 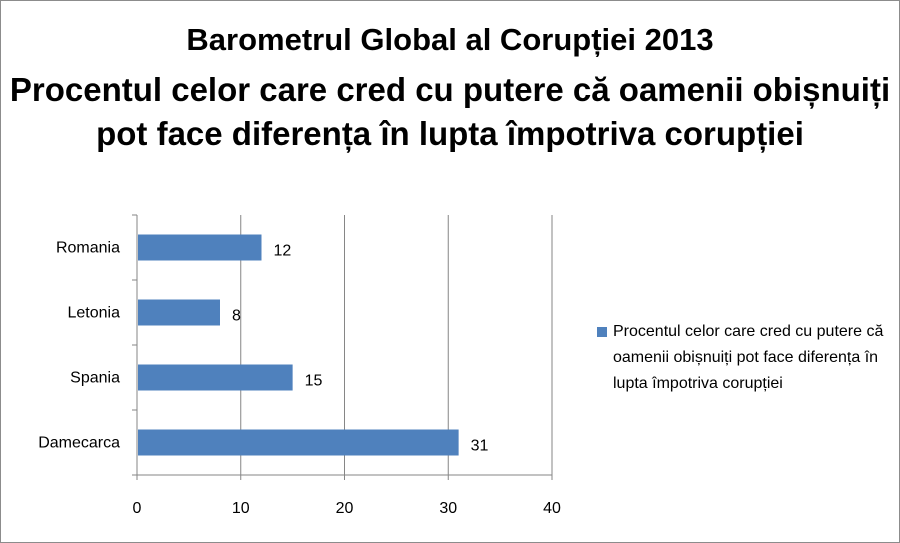 What do you see at coordinates (236, 316) in the screenshot?
I see `data-label: 8` at bounding box center [236, 316].